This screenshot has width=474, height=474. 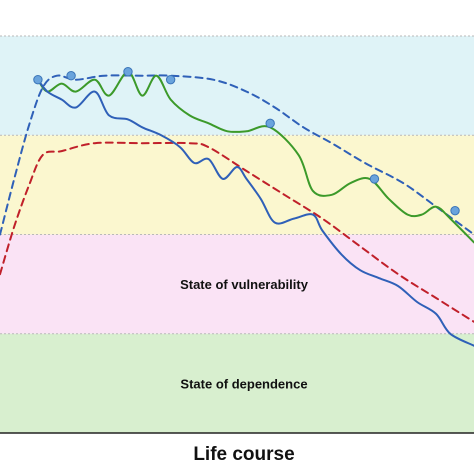 What do you see at coordinates (243, 383) in the screenshot?
I see `band-label-3: State of dependence` at bounding box center [243, 383].